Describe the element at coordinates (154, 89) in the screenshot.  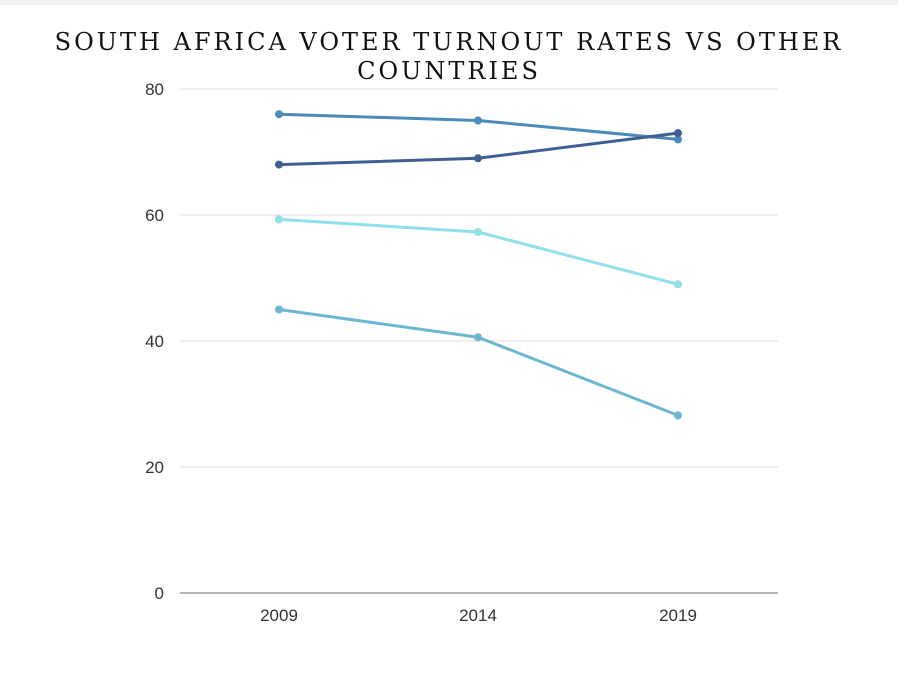
I see `y-tick-label: 80` at that location.